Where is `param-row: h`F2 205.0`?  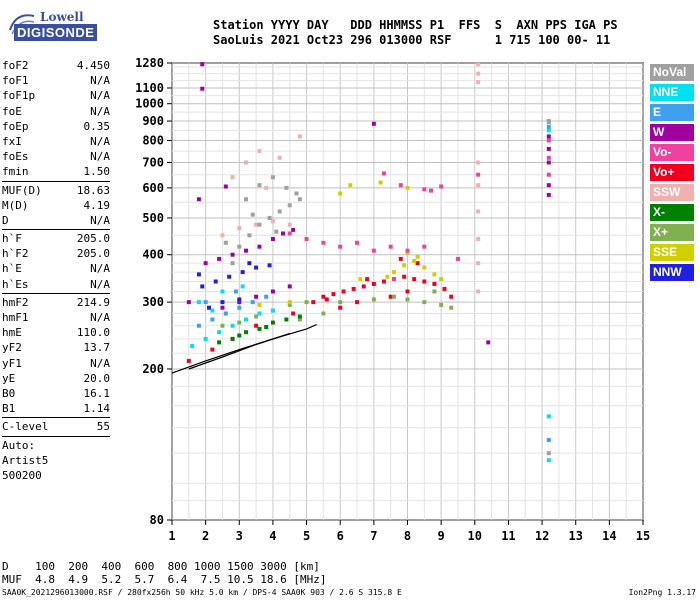 param-row: h`F2 205.0 is located at coordinates (56, 253).